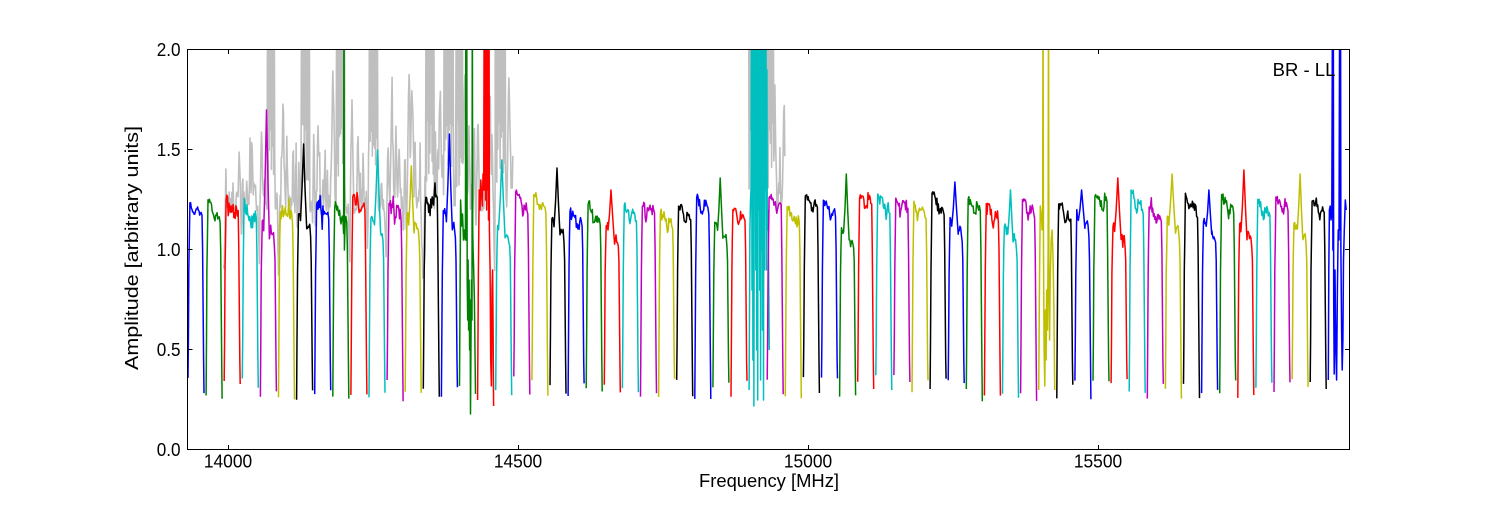 The image size is (1500, 505). What do you see at coordinates (1304, 69) in the screenshot?
I see `svg-text: BR - LL` at bounding box center [1304, 69].